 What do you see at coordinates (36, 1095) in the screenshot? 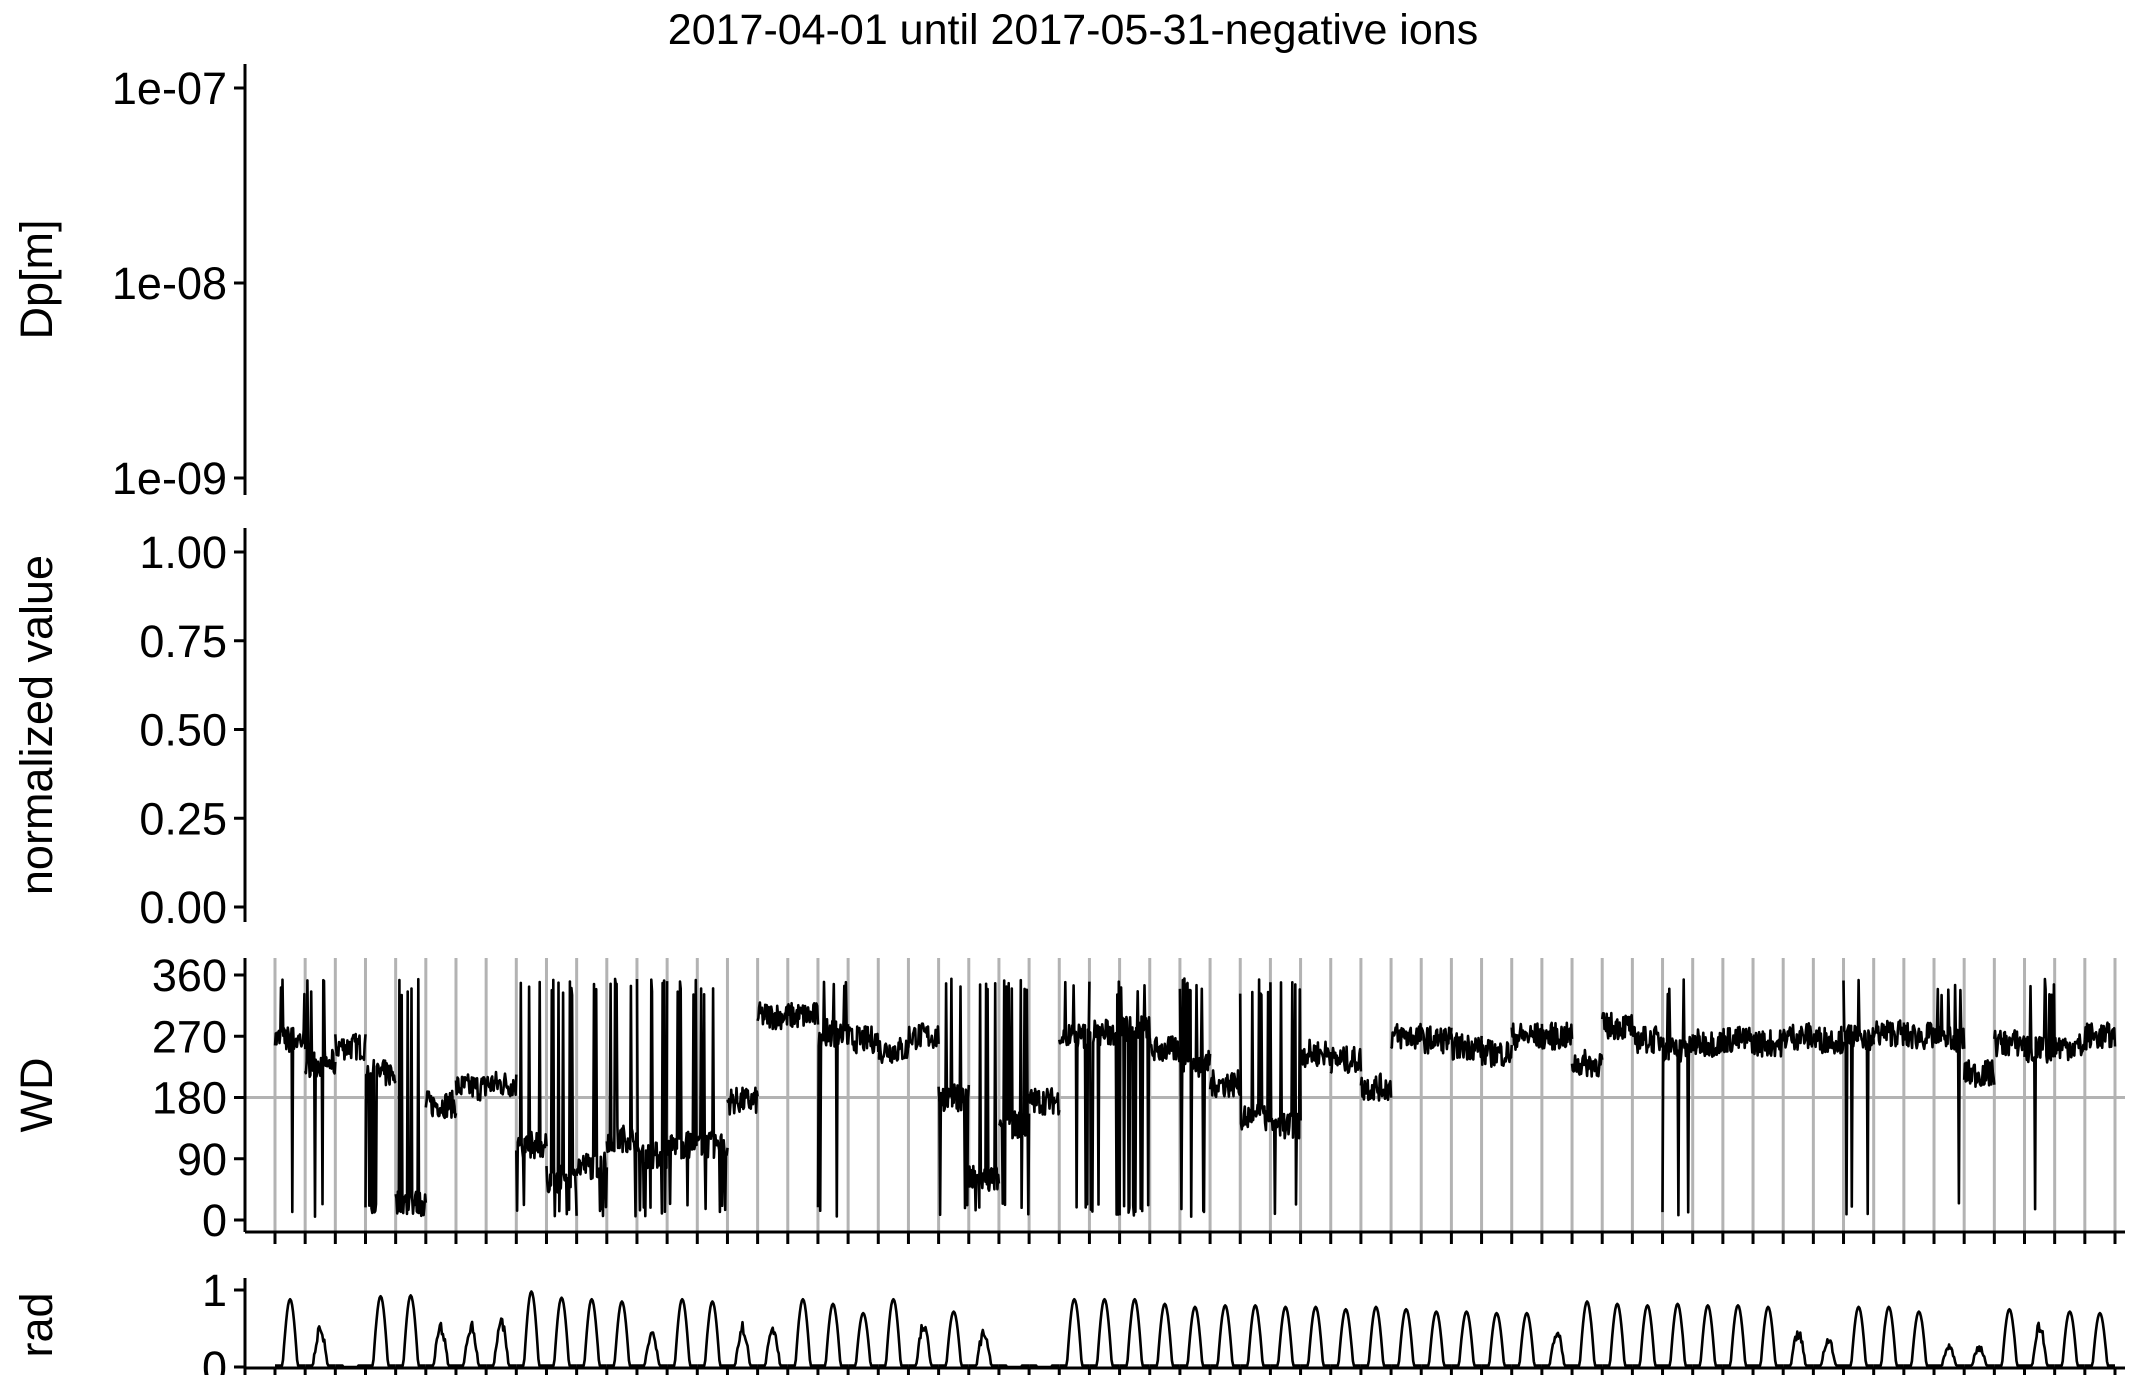
I see `wd-y-axis-label: WD` at bounding box center [36, 1095].